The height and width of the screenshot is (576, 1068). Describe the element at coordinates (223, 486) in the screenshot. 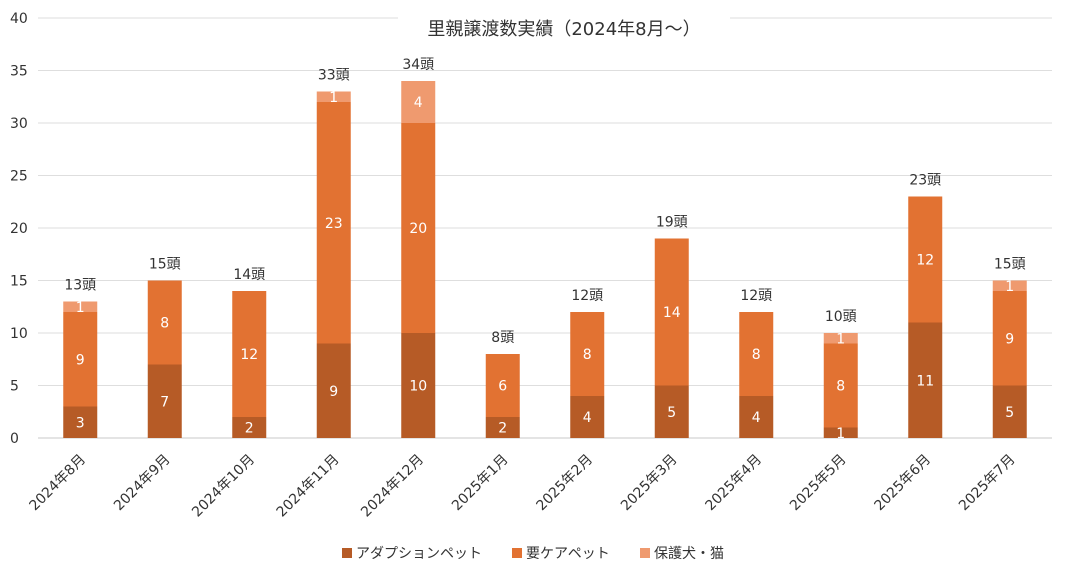

I see `x-tick-label: 2024年10月` at that location.